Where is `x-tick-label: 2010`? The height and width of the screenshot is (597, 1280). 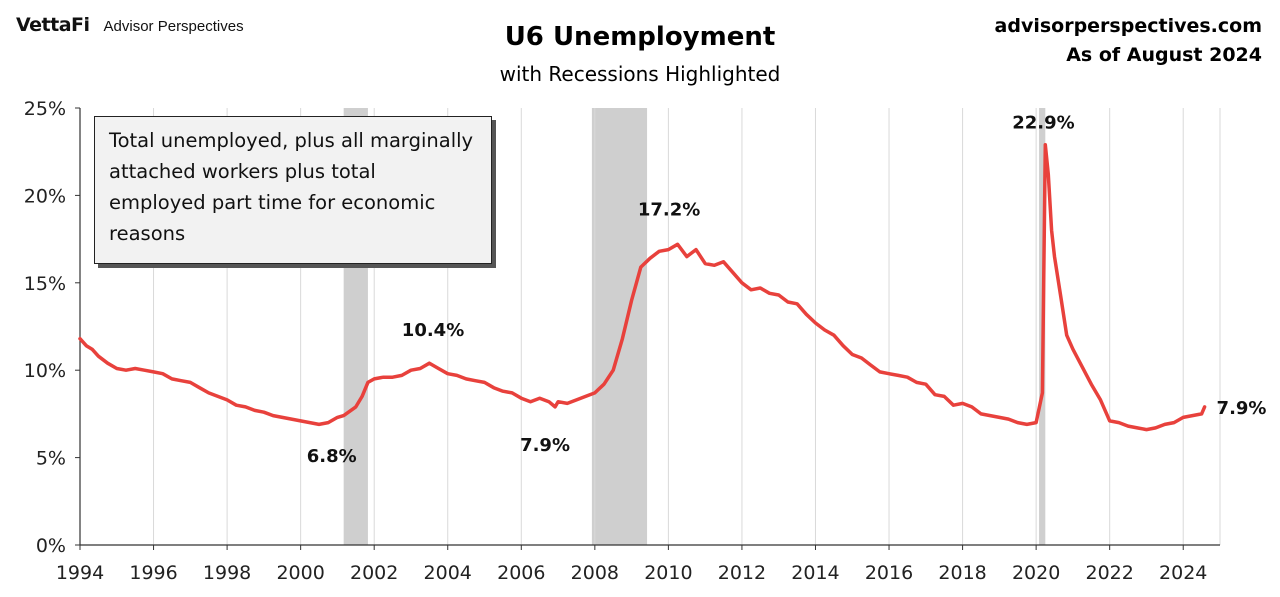
x-tick-label: 2010 is located at coordinates (668, 573).